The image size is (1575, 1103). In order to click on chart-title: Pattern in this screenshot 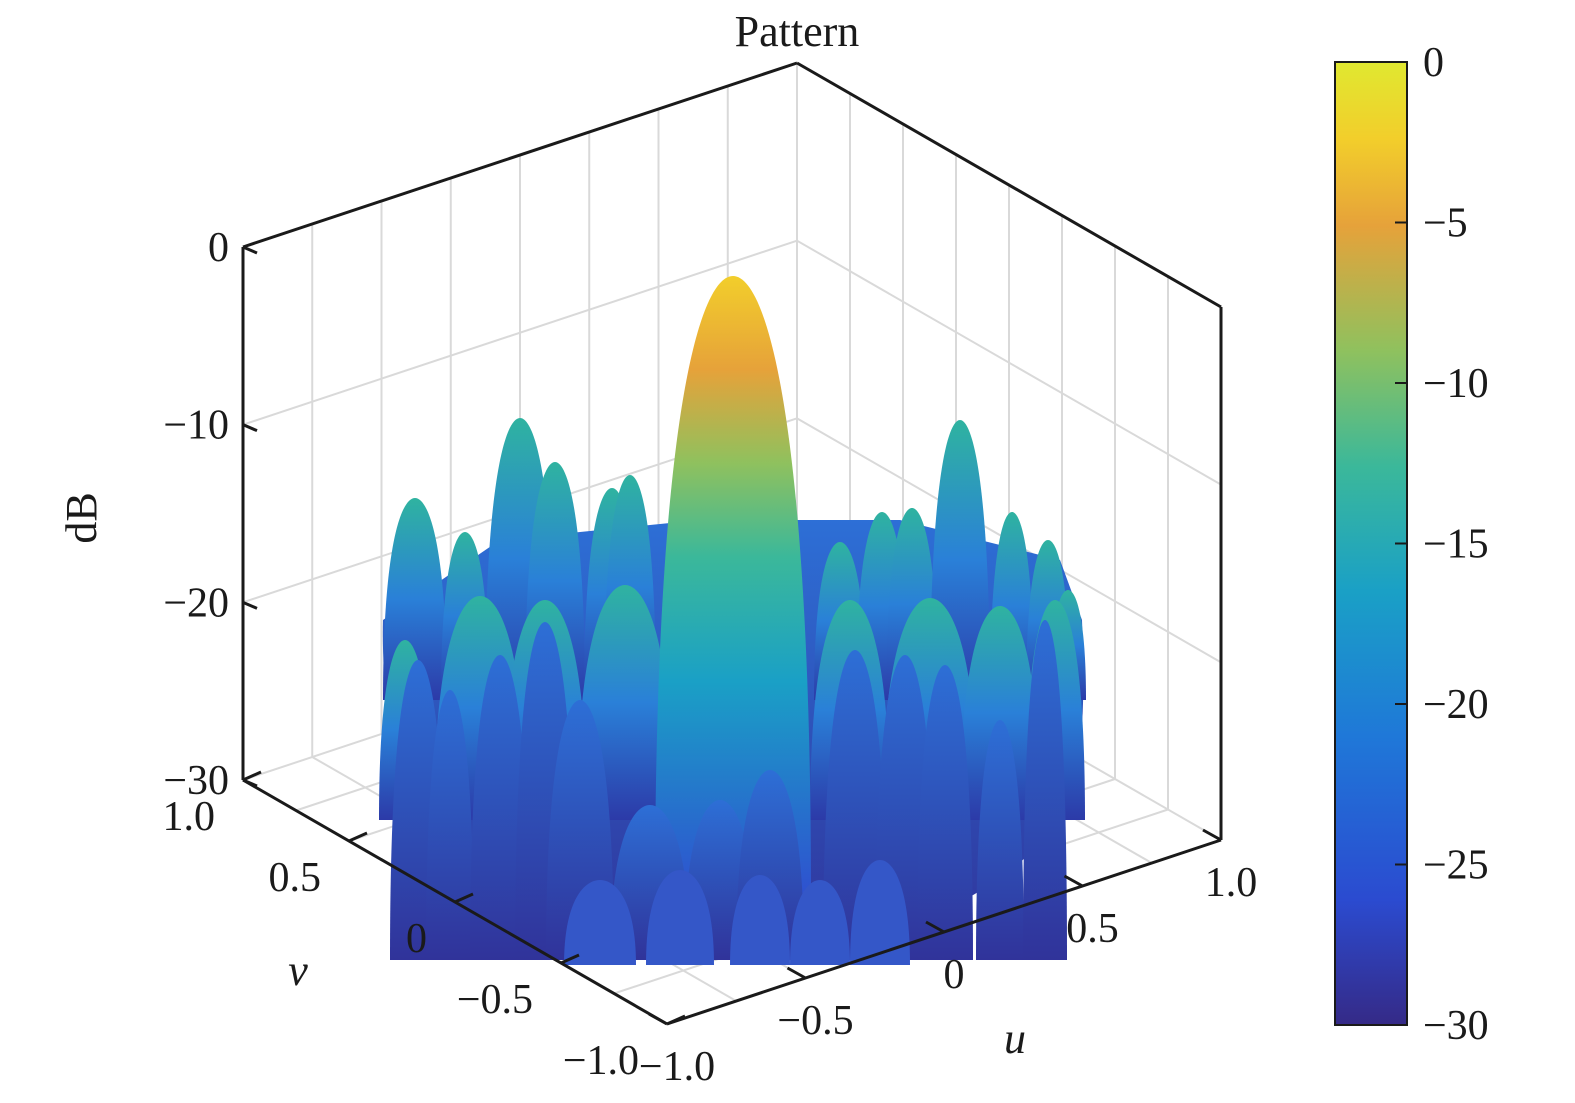, I will do `click(797, 31)`.